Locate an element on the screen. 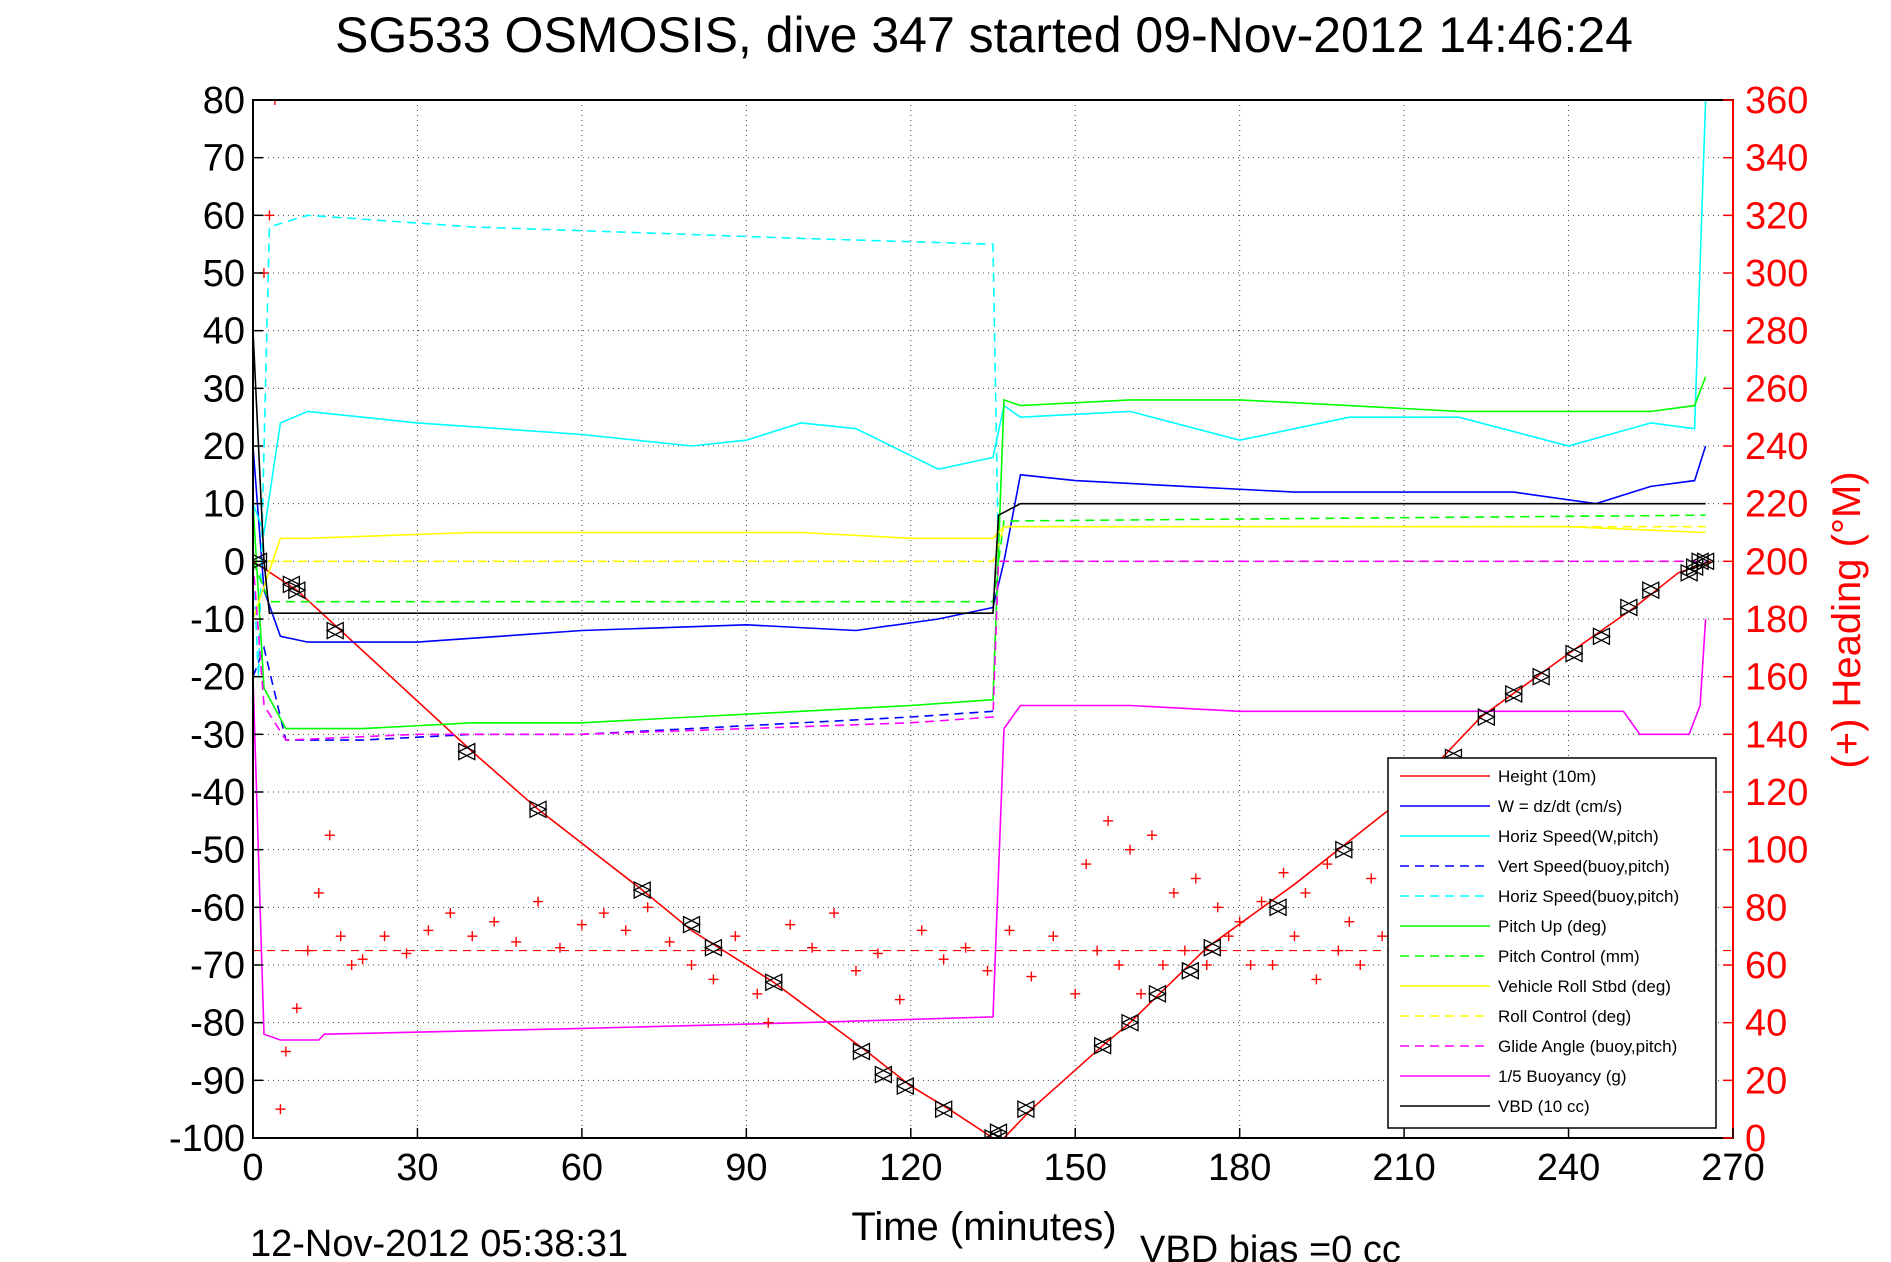  y-right-tick-label: 360 is located at coordinates (1776, 101).